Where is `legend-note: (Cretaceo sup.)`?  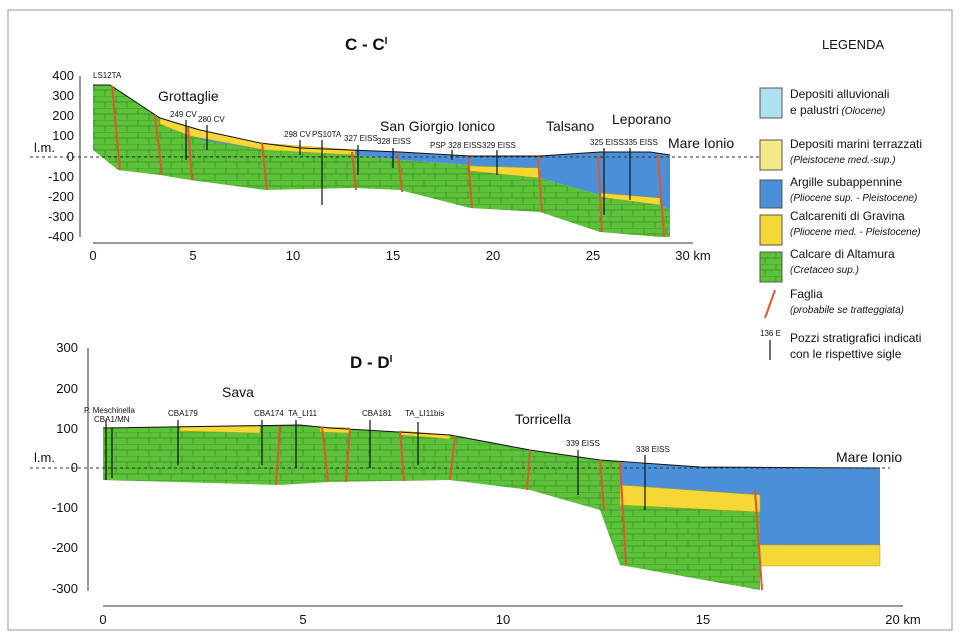
legend-note: (Cretaceo sup.) is located at coordinates (824, 270).